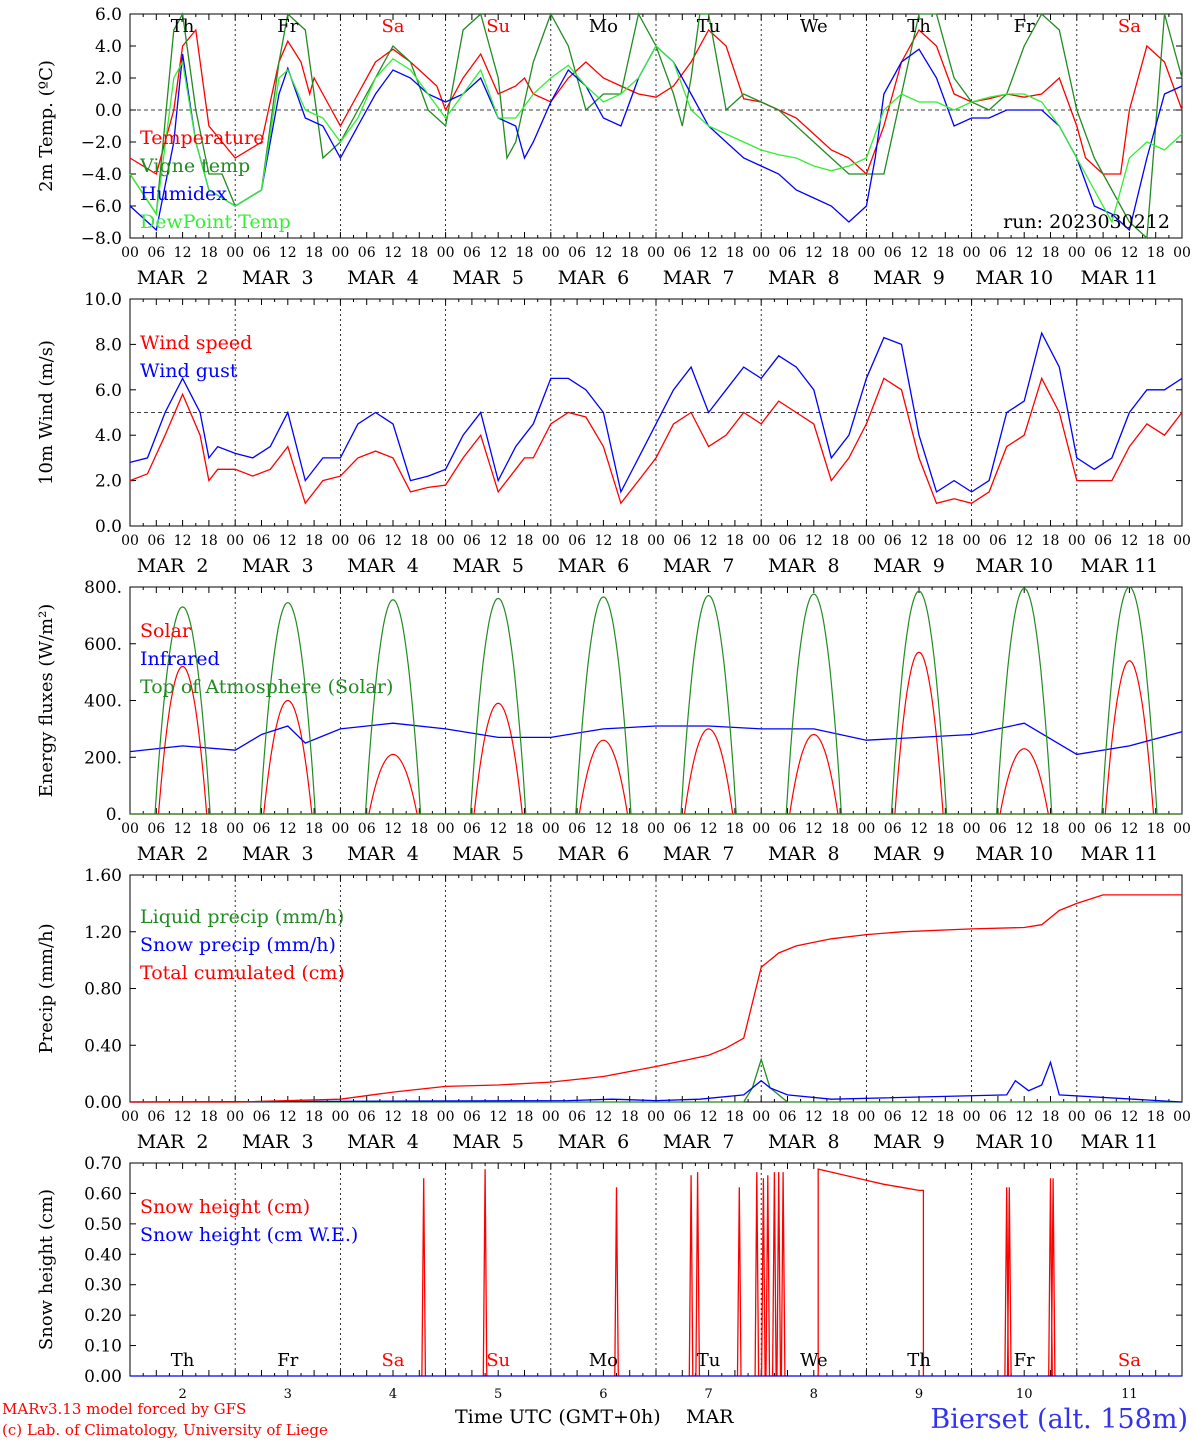 The width and height of the screenshot is (1194, 1440). What do you see at coordinates (46, 1269) in the screenshot?
I see `y-axis-label: Snow height (cm)` at bounding box center [46, 1269].